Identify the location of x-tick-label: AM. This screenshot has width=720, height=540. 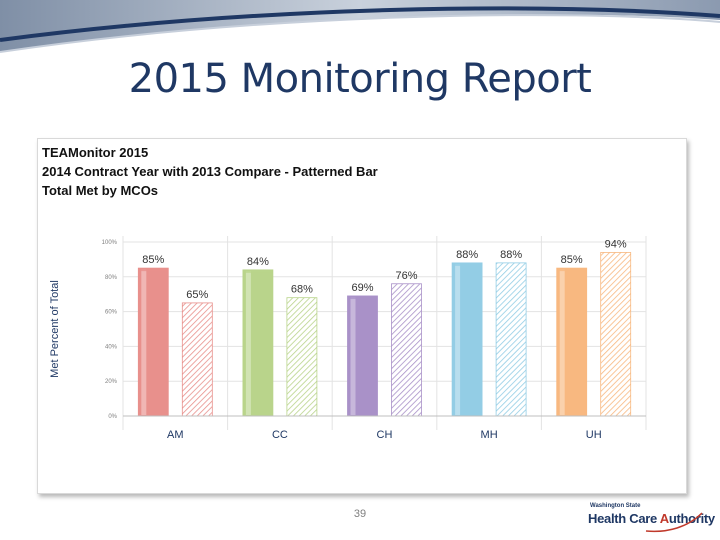
(175, 435).